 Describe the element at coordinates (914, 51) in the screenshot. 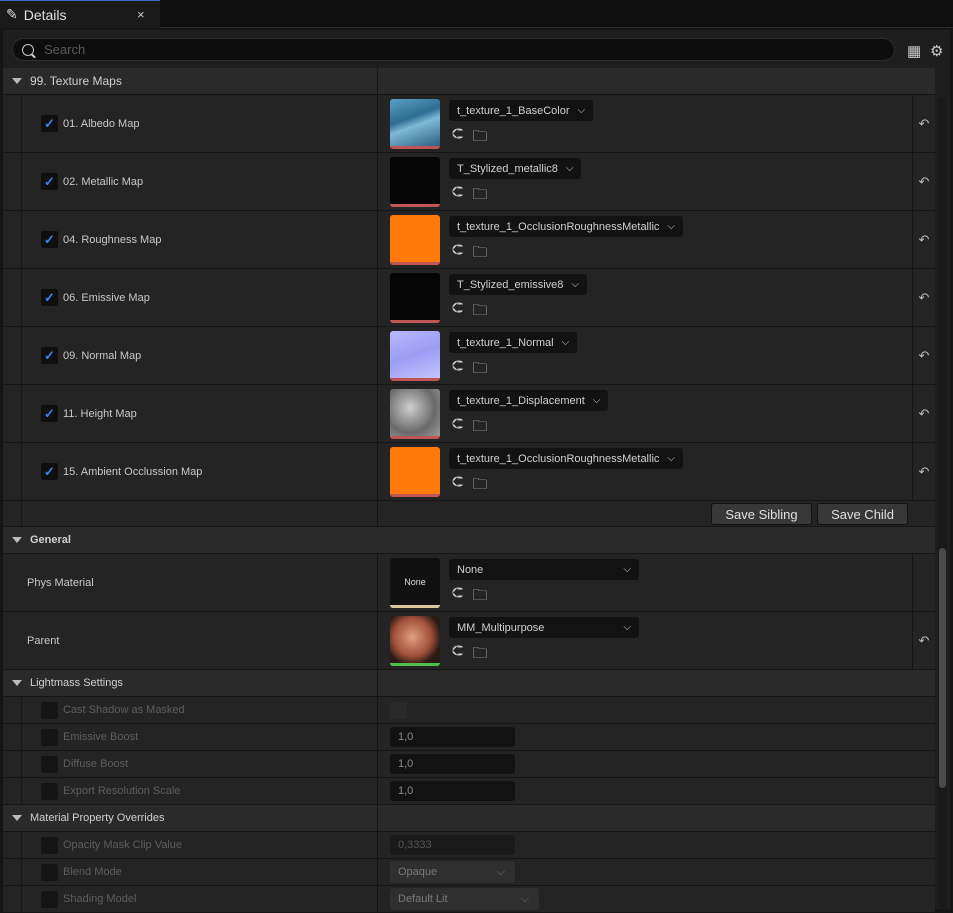

I see `table-view-icon: ▦` at that location.